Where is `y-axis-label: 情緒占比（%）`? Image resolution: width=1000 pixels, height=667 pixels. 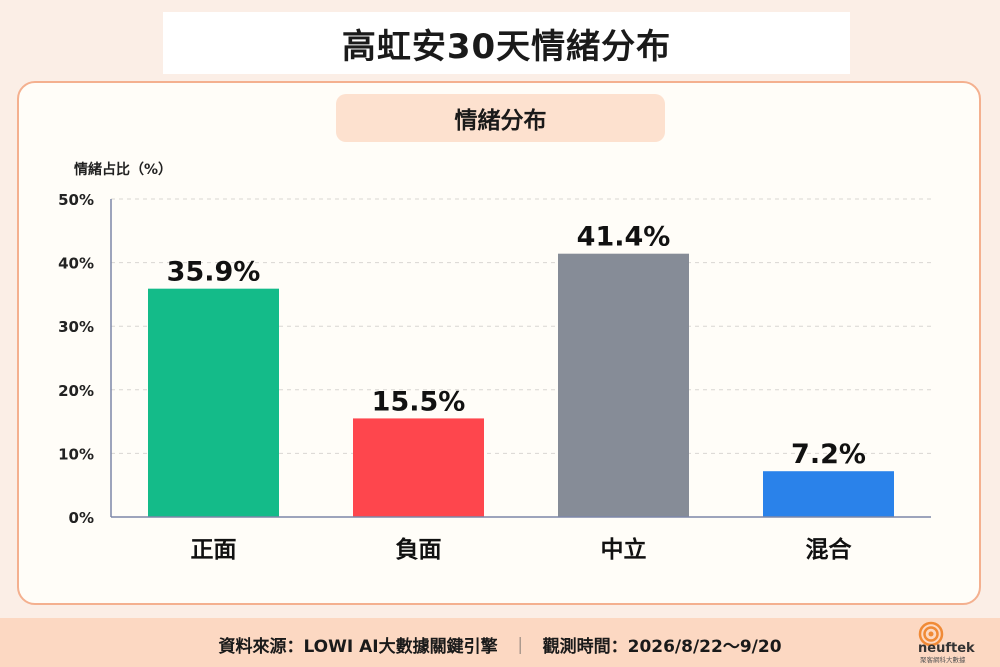
y-axis-label: 情緒占比（%） is located at coordinates (123, 169).